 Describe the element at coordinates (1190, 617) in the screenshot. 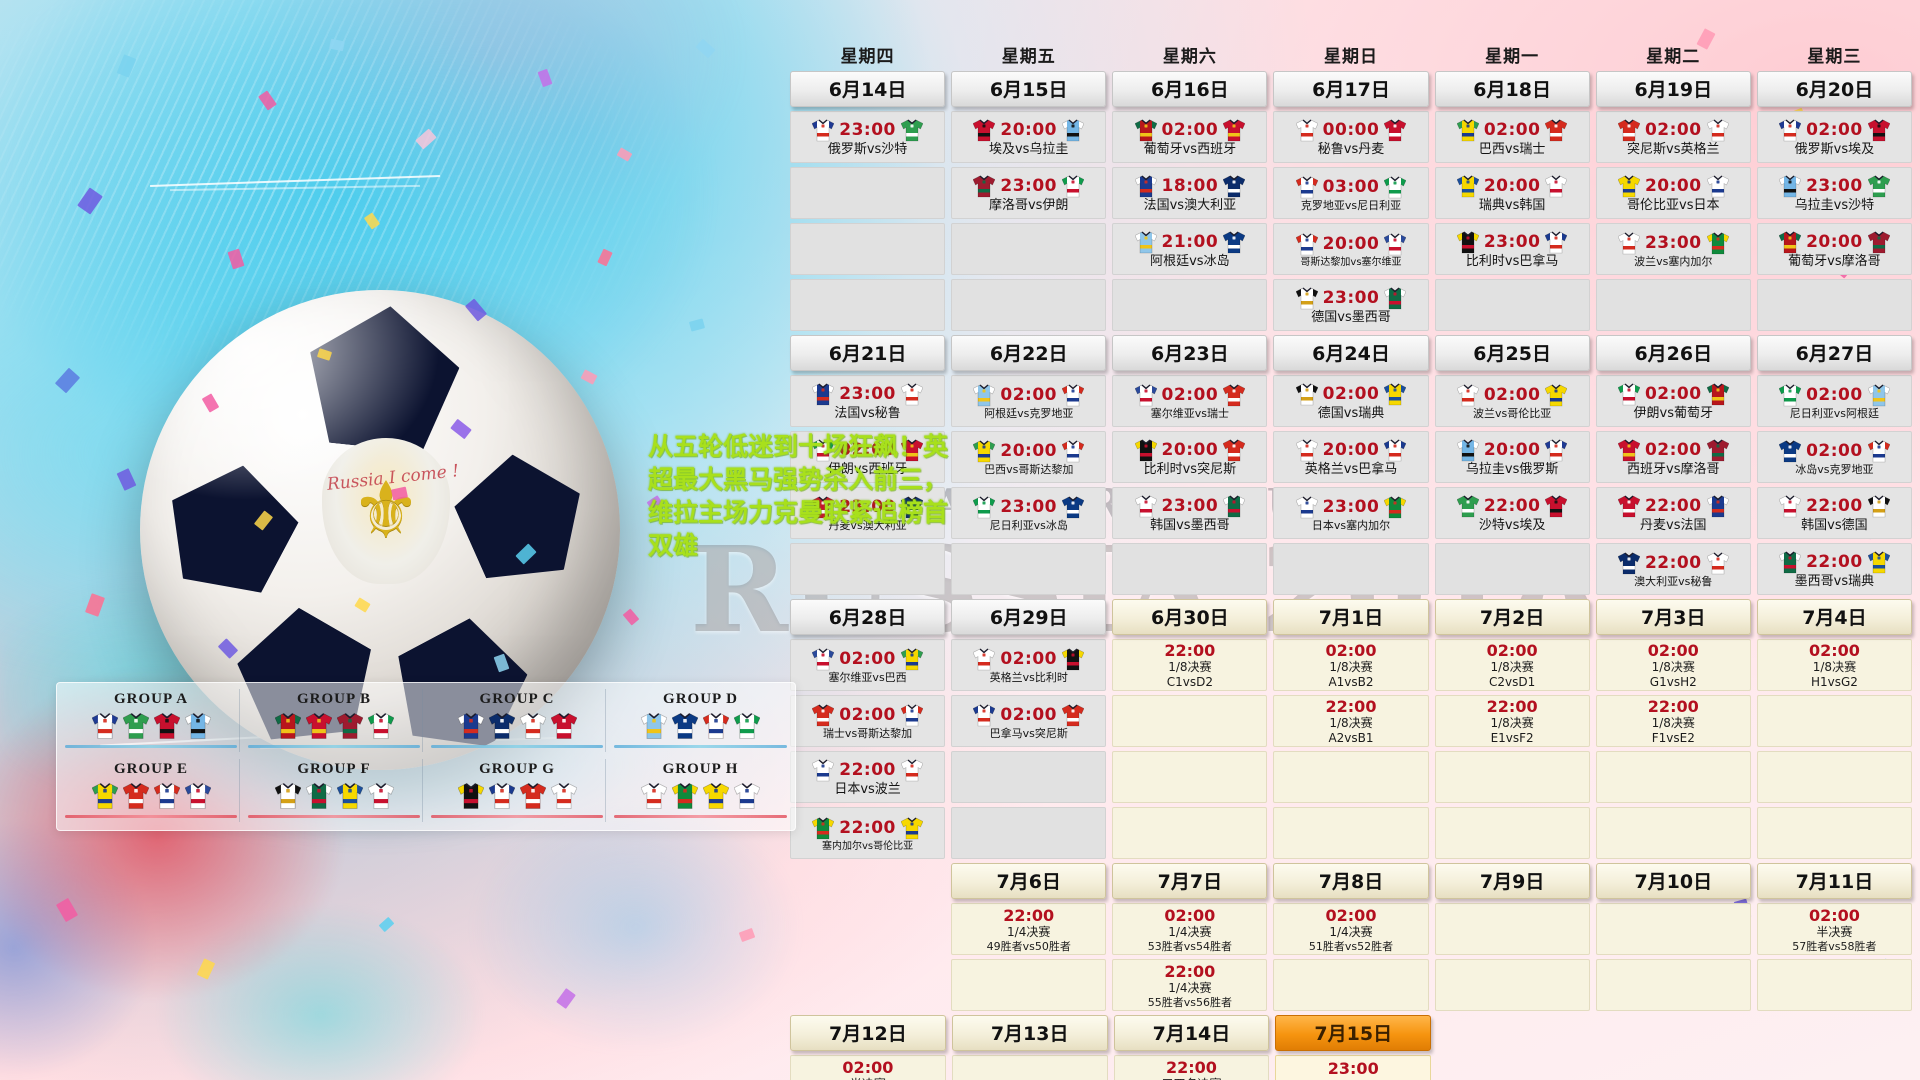

I see `date-cell: 6月30日` at that location.